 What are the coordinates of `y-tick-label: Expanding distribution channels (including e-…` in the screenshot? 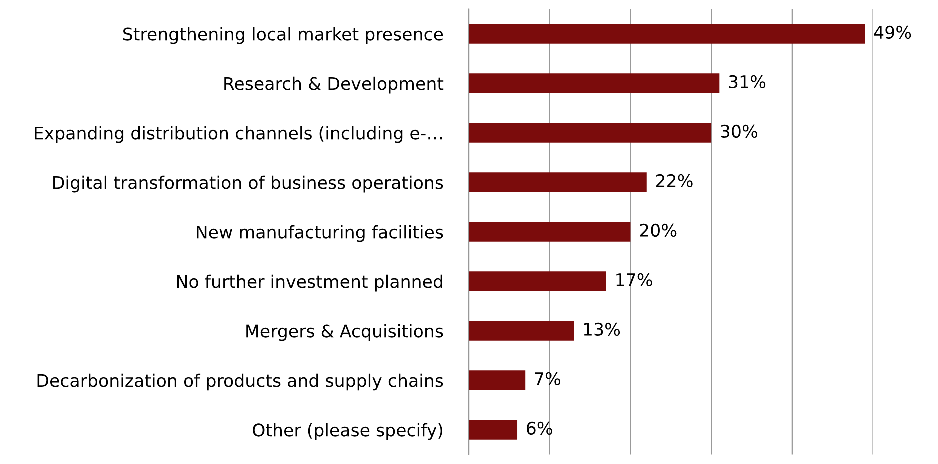 It's located at (238, 135).